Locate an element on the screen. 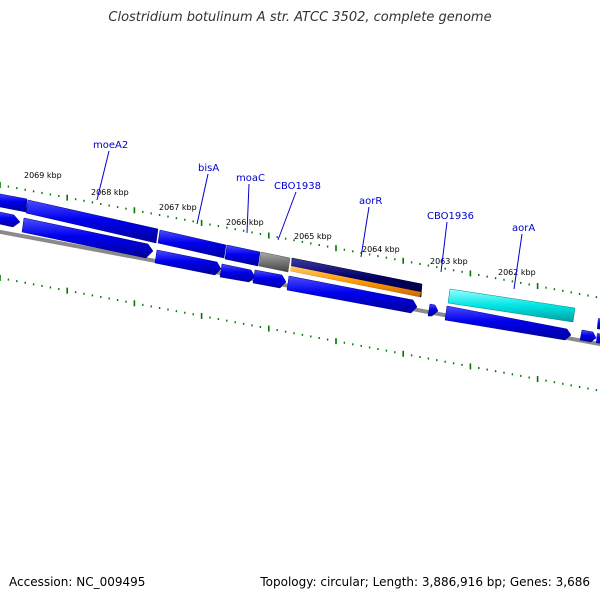 The width and height of the screenshot is (600, 600). kbp-label: 2066 kbp is located at coordinates (245, 222).